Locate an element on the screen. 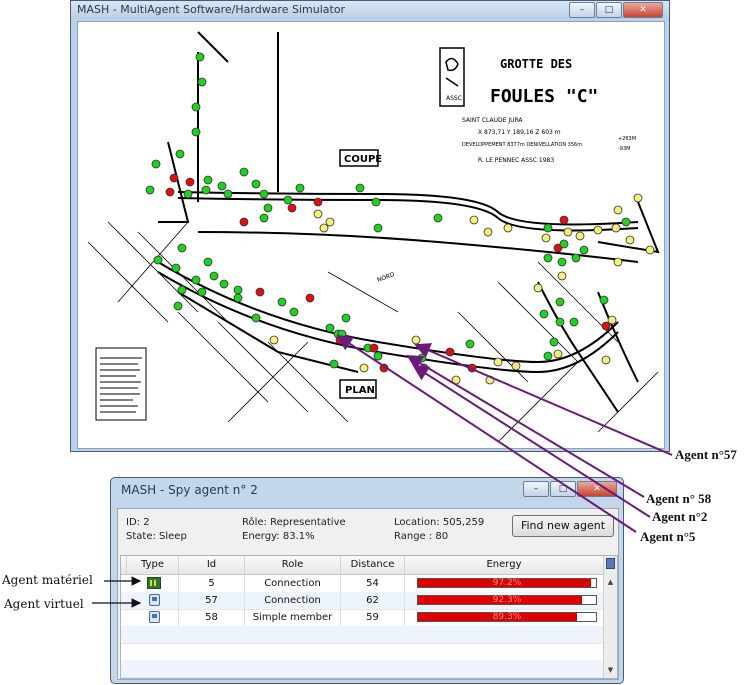 The image size is (744, 685). logo-text: ASSC is located at coordinates (454, 98).